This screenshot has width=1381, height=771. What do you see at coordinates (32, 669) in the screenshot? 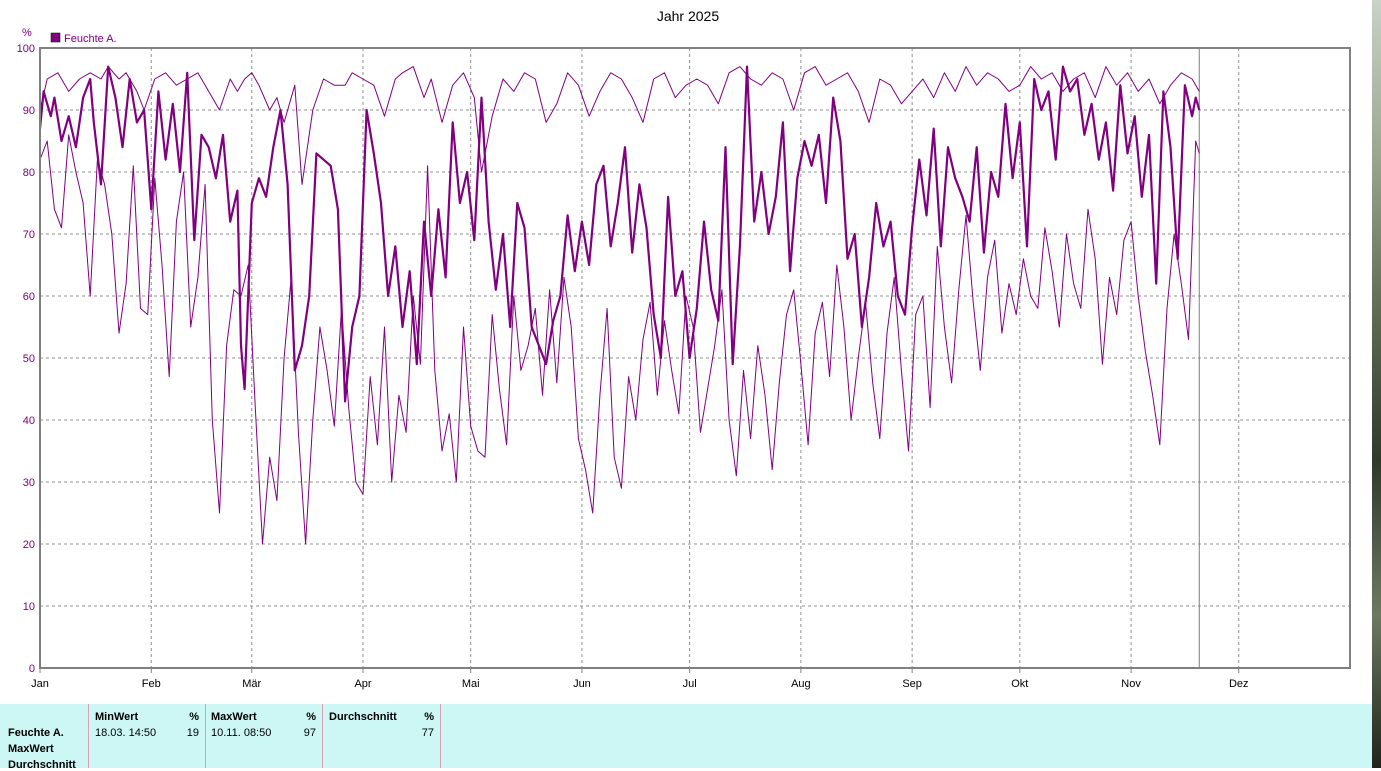
I see `y-tick-label: 0` at bounding box center [32, 669].